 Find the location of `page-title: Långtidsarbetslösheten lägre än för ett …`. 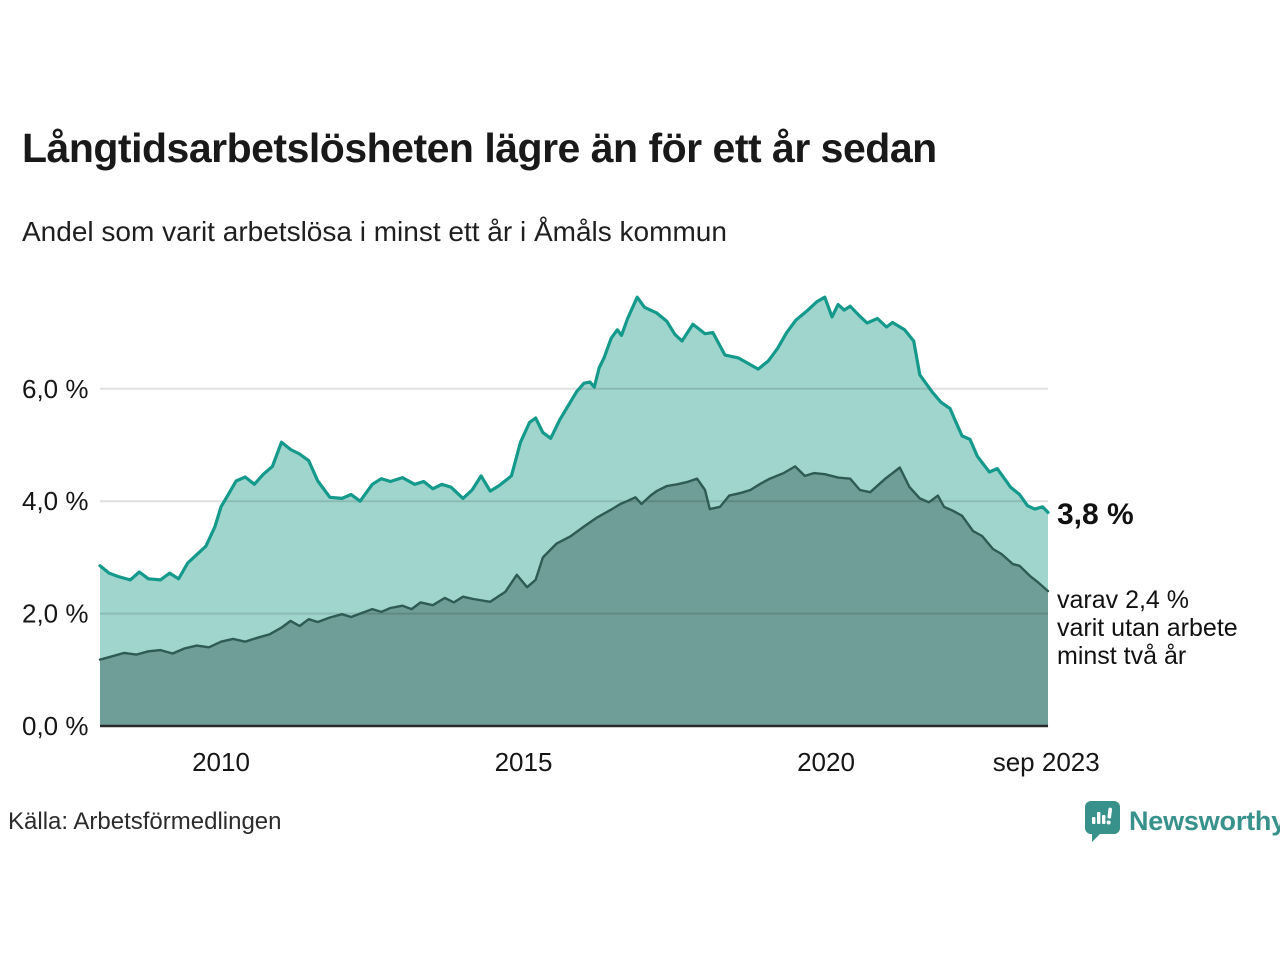

page-title: Långtidsarbetslösheten lägre än för ett … is located at coordinates (479, 148).